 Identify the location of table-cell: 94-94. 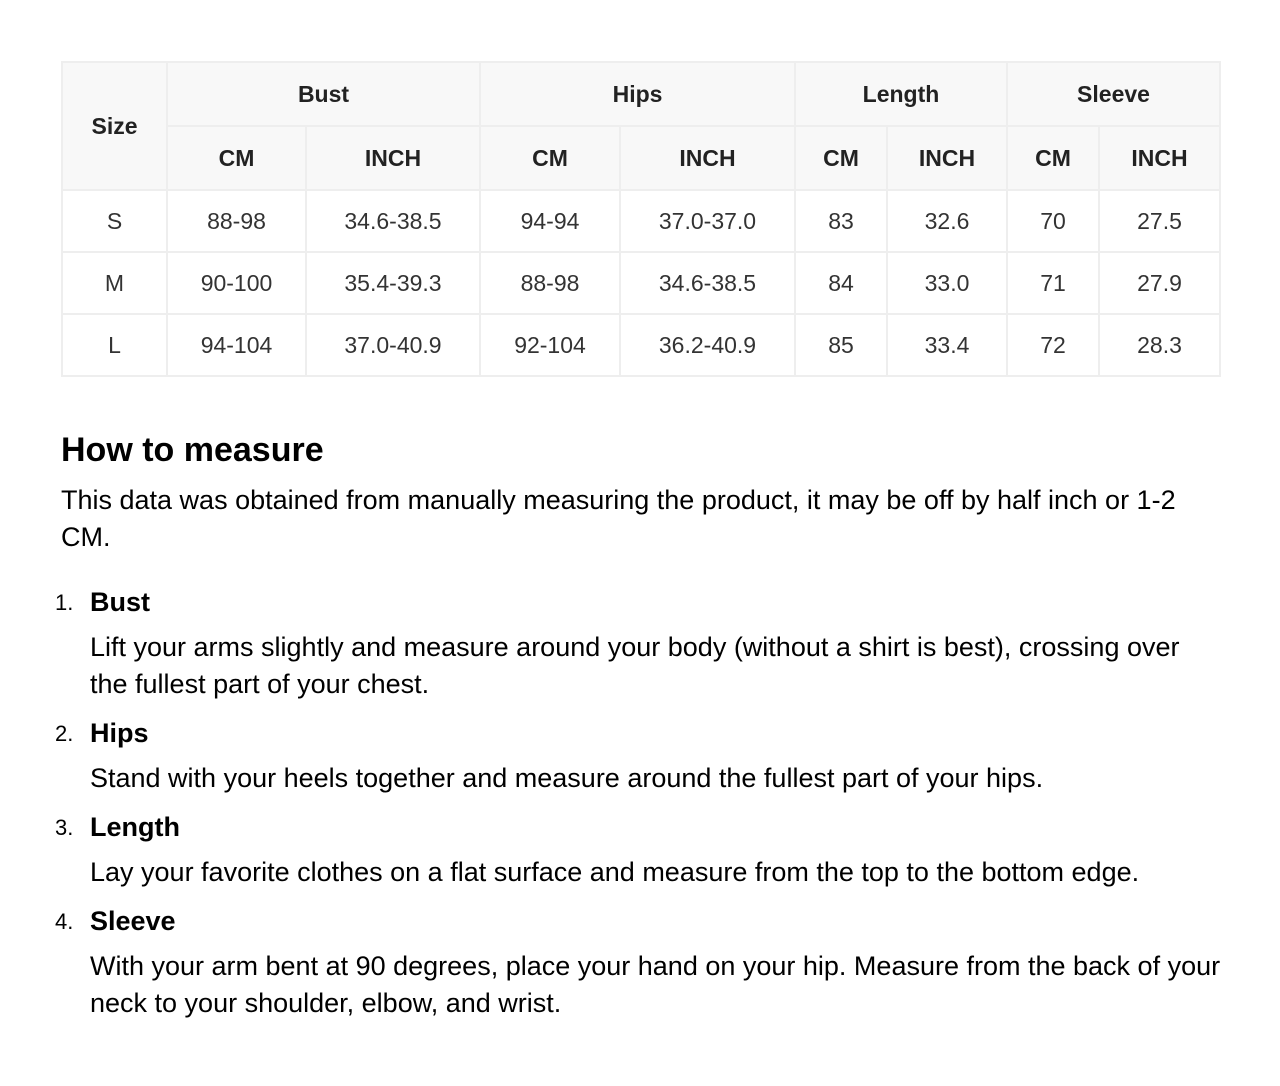
(550, 221).